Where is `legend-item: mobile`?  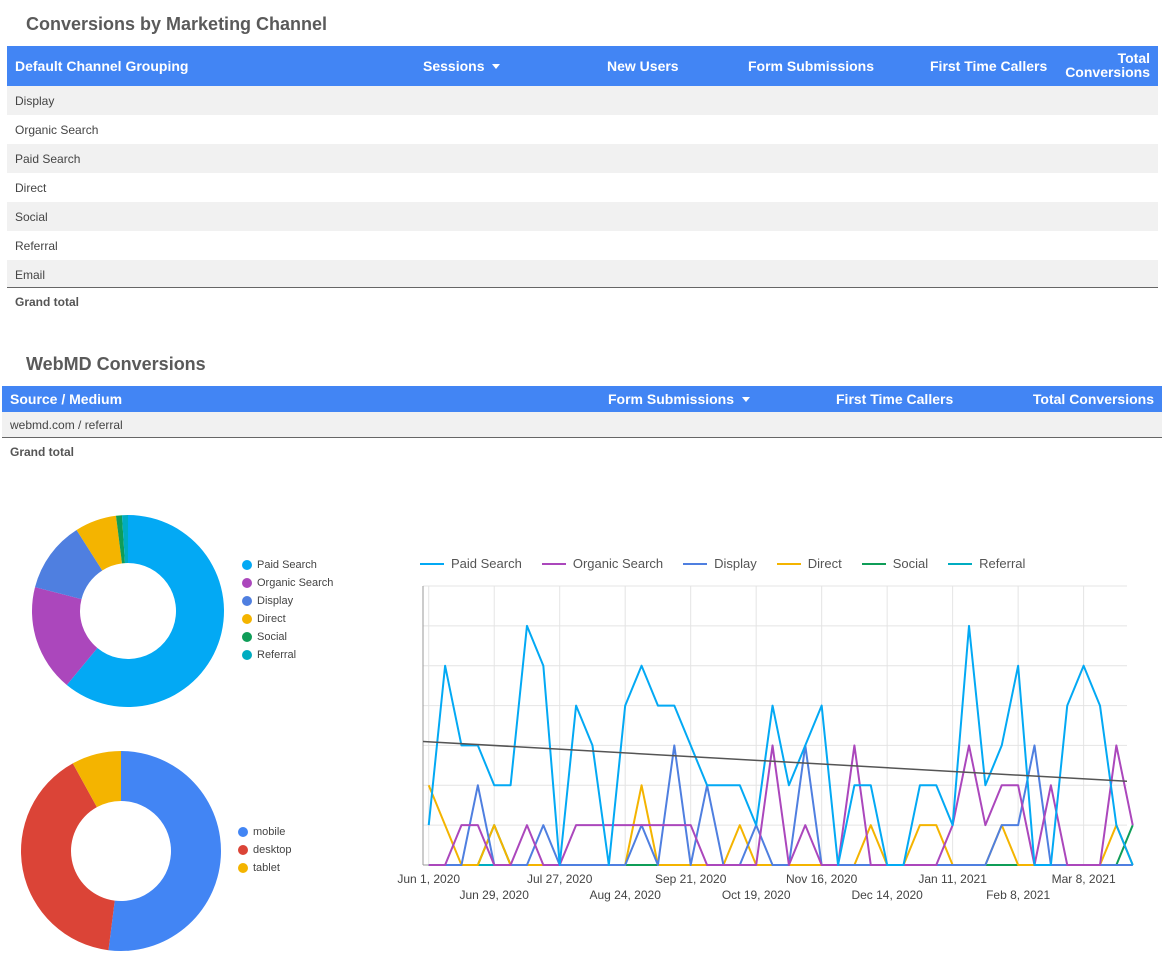
legend-item: mobile is located at coordinates (265, 832).